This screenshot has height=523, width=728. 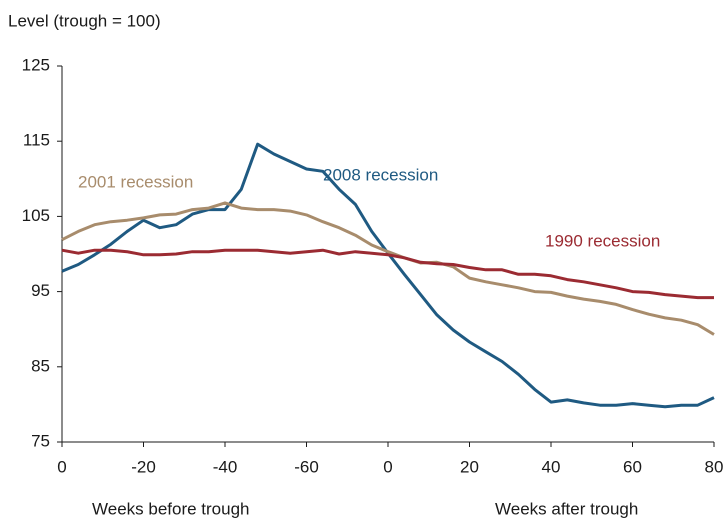 I want to click on annotation: 2001 recession, so click(x=135, y=181).